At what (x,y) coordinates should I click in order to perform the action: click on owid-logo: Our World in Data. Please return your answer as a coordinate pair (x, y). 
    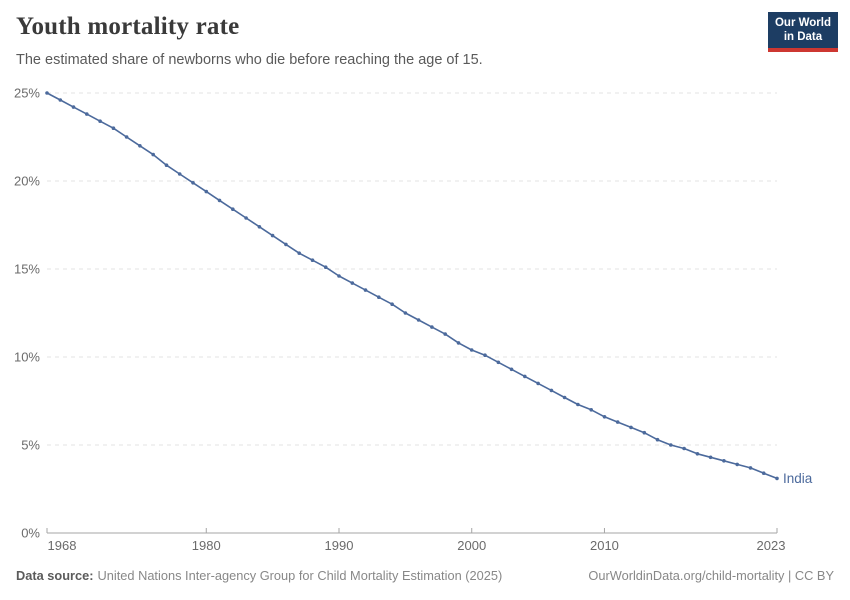
    Looking at the image, I should click on (802, 32).